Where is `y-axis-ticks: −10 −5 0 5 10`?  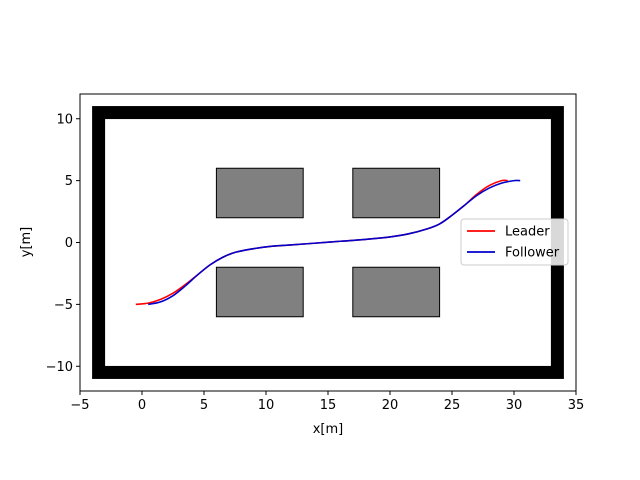
y-axis-ticks: −10 −5 0 5 10 is located at coordinates (63, 243).